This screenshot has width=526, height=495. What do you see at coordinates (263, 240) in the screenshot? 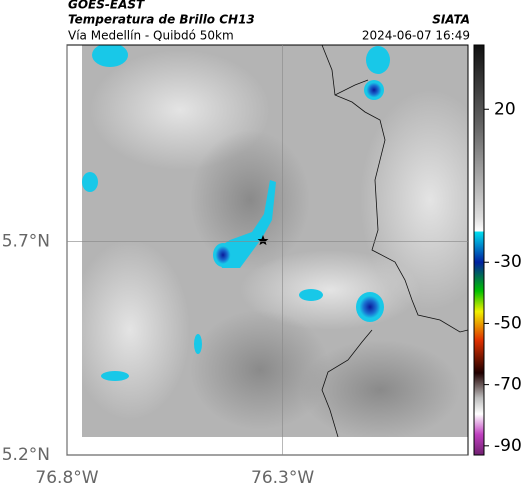
I see `location-marker` at bounding box center [263, 240].